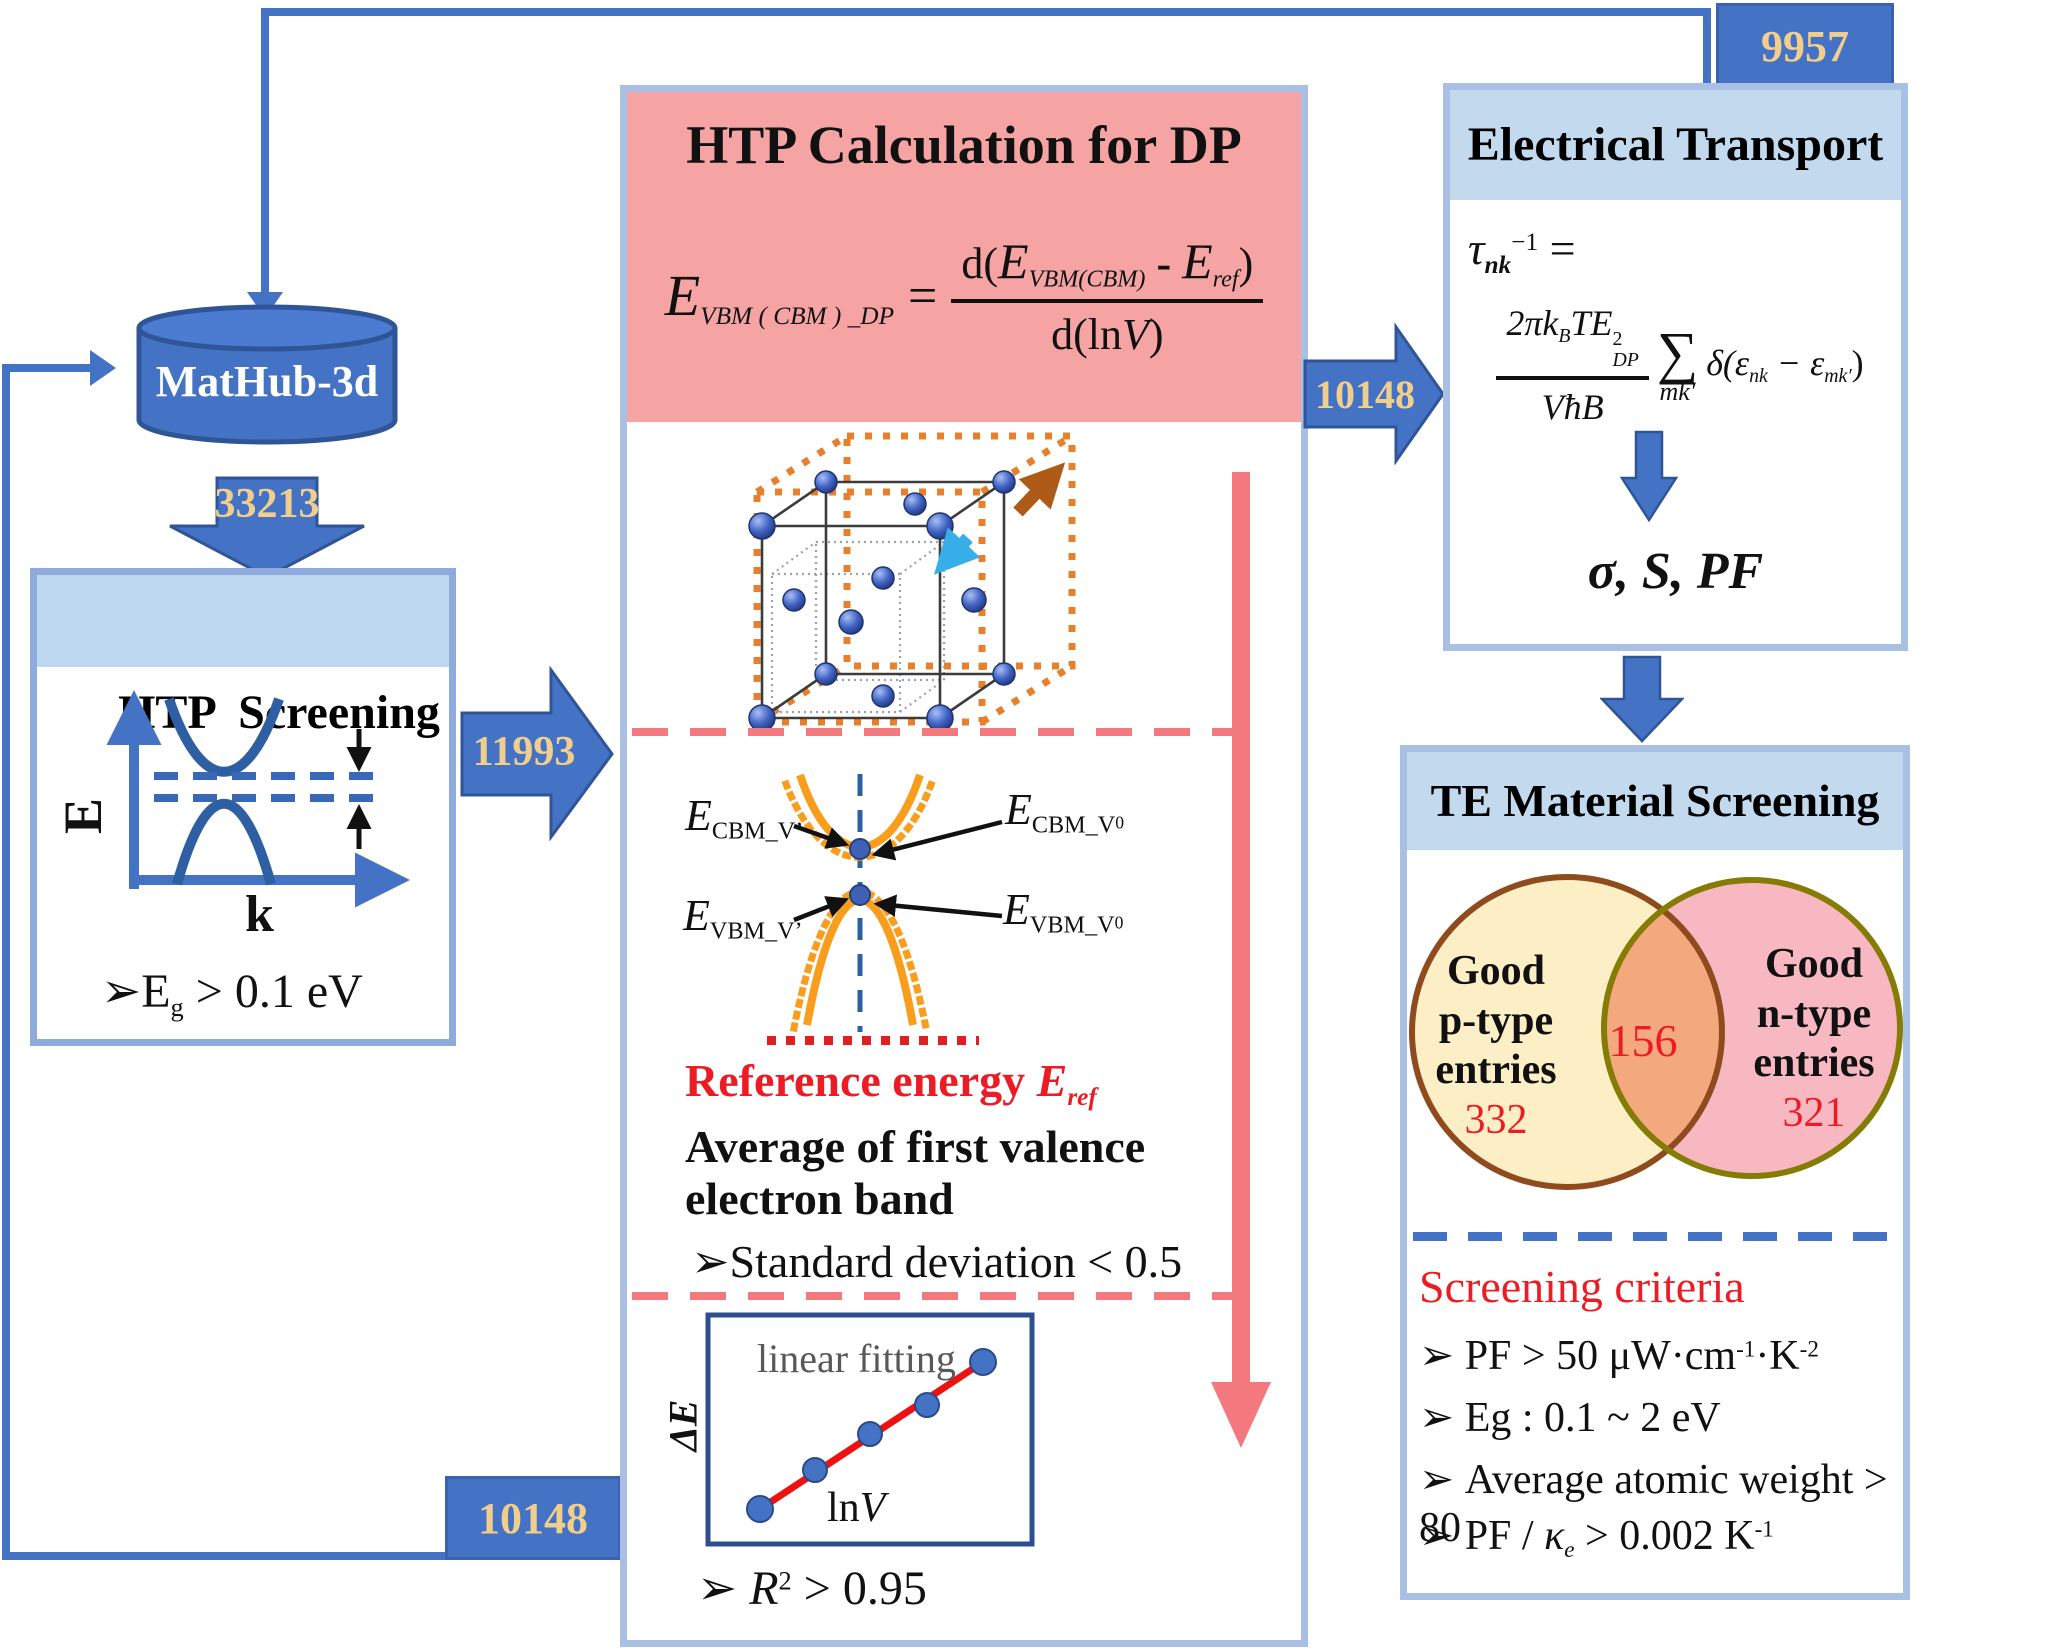  What do you see at coordinates (1246, 263) in the screenshot?
I see `num-close: )` at bounding box center [1246, 263].